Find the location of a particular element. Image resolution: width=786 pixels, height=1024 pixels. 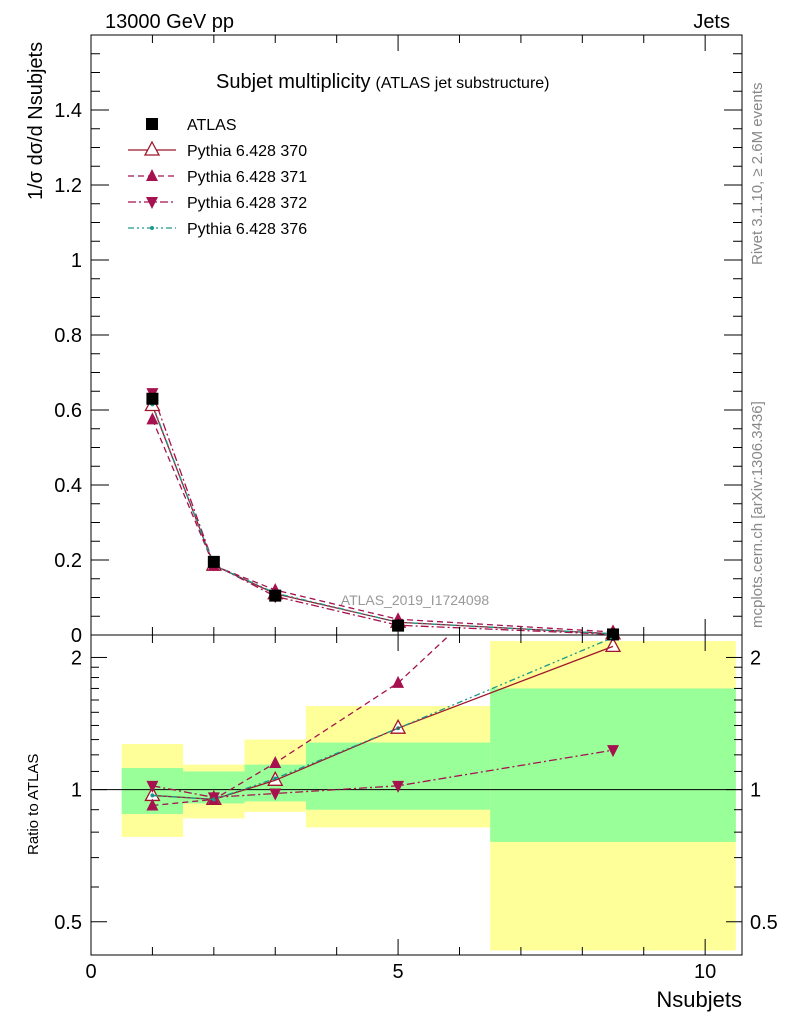

series-point-main is located at coordinates (152, 418).